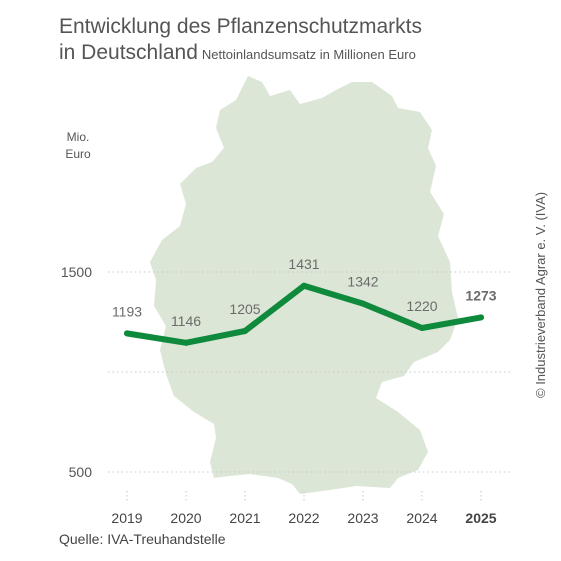 The width and height of the screenshot is (561, 561). I want to click on title-line-1: Entwicklung des Pflanzenschutzmarkts, so click(240, 26).